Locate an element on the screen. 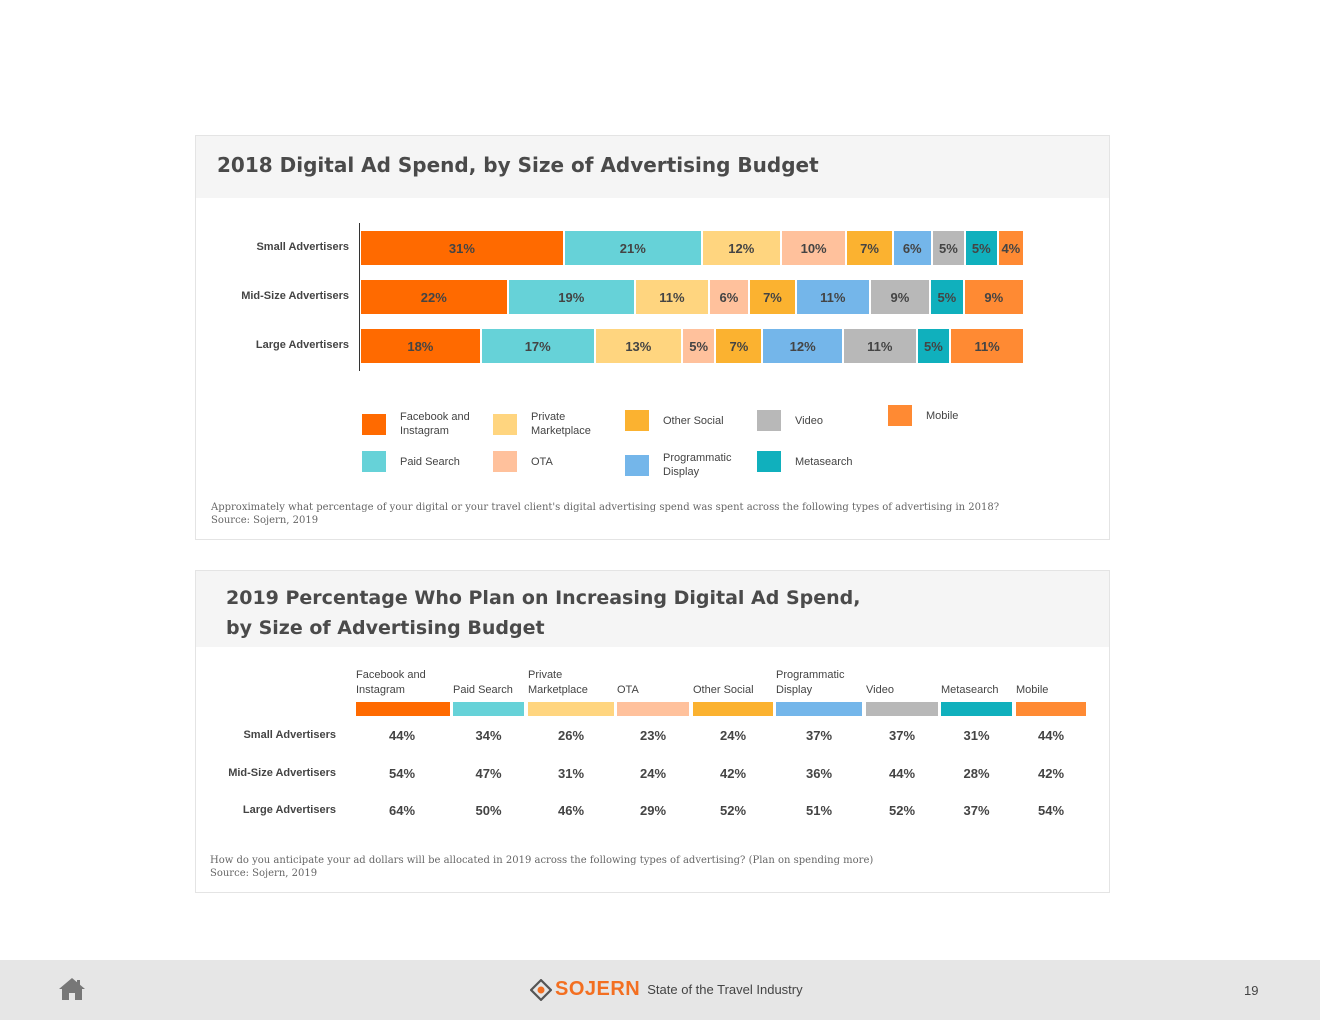 This screenshot has width=1320, height=1020. table-cell-video: 37% is located at coordinates (902, 735).